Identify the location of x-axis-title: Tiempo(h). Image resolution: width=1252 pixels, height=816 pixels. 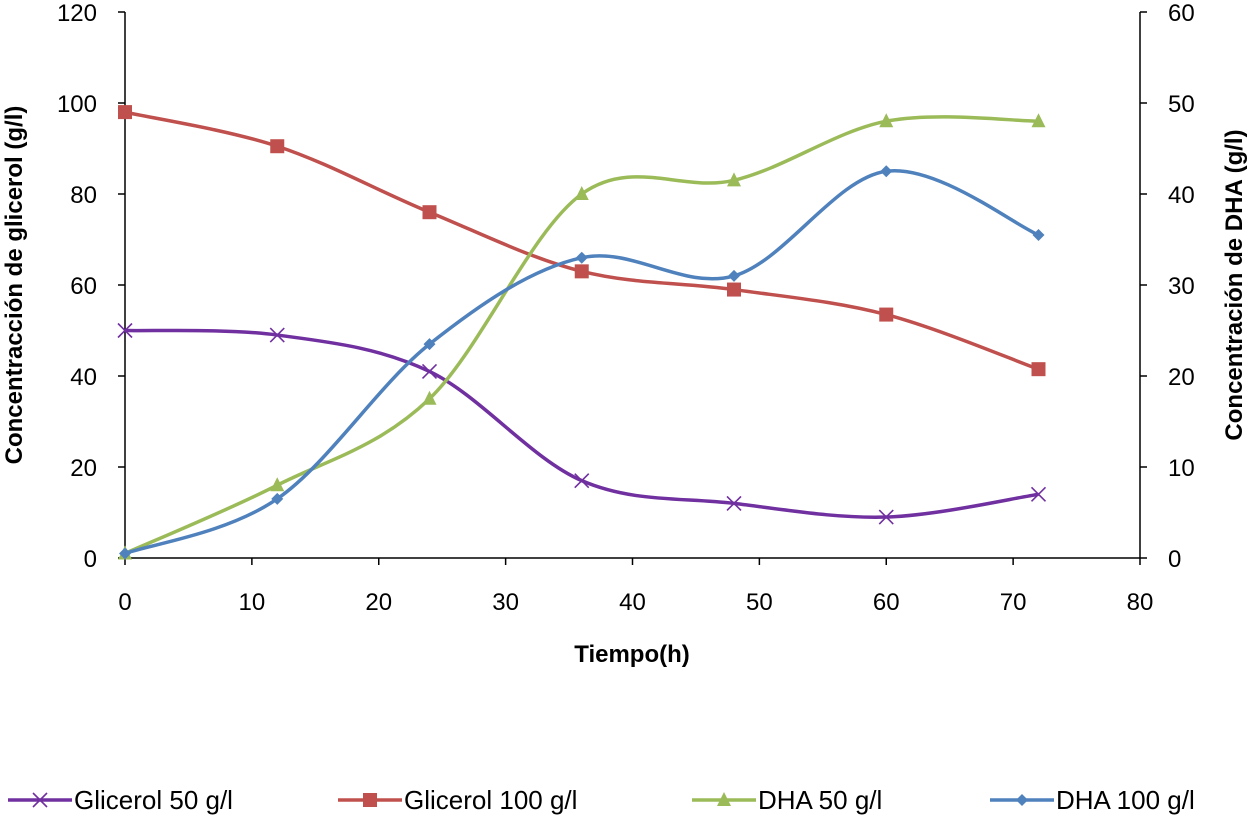
(632, 654).